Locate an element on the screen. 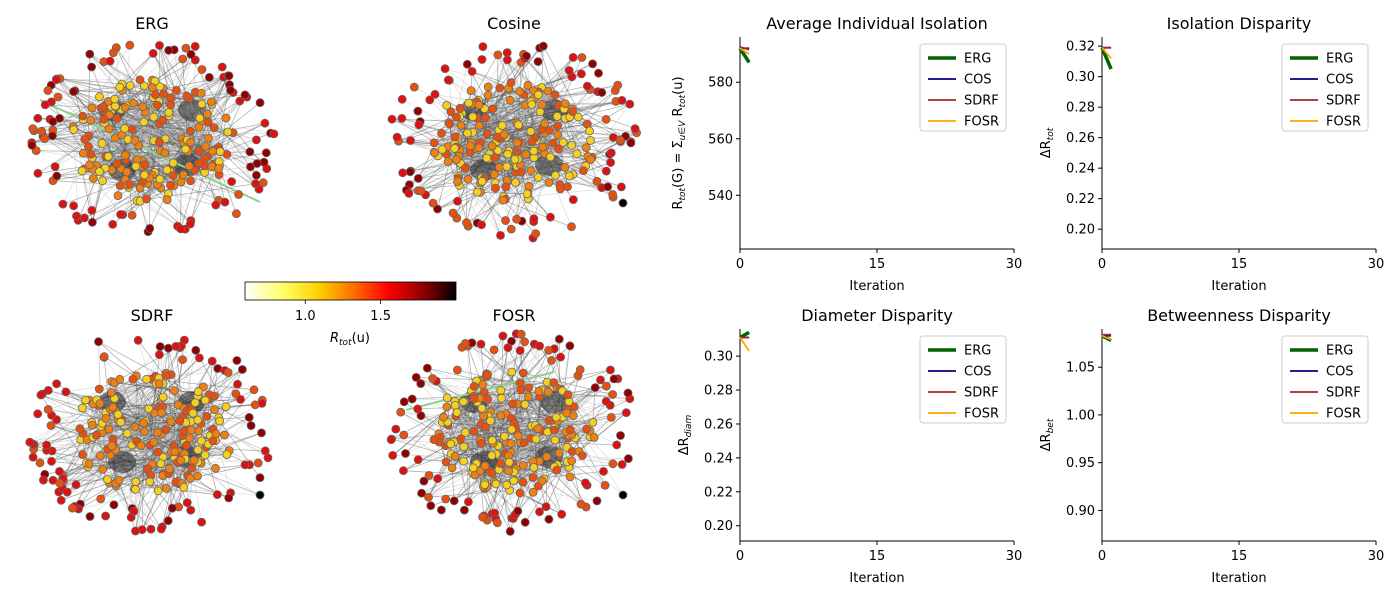 This screenshot has width=1400, height=600. network-graph-erg is located at coordinates (153, 138).